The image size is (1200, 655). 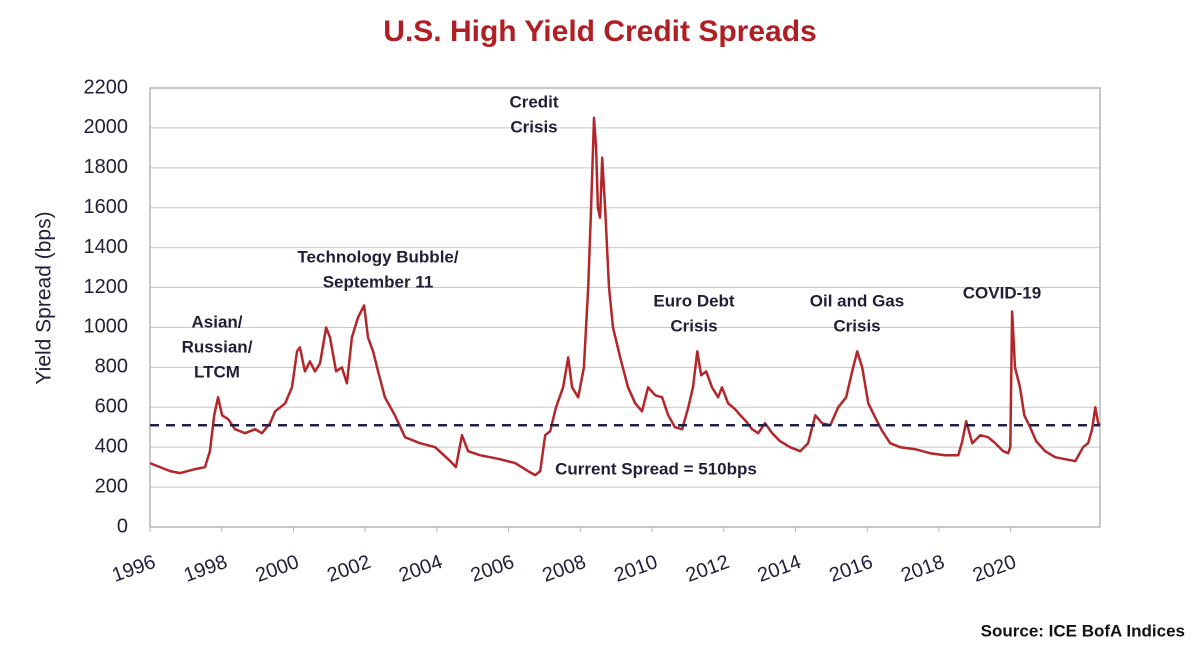 What do you see at coordinates (122, 526) in the screenshot?
I see `y-tick-label: 0` at bounding box center [122, 526].